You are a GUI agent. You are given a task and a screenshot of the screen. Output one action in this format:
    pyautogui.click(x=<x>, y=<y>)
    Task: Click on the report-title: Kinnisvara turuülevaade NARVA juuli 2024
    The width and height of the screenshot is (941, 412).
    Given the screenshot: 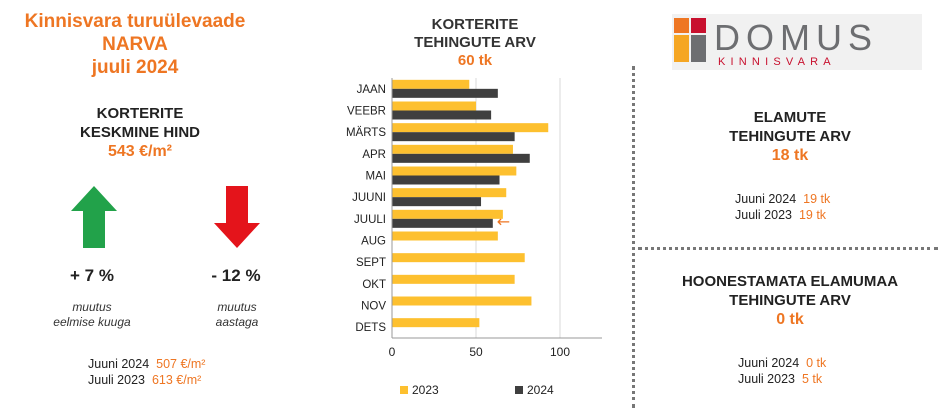 What is the action you would take?
    pyautogui.click(x=135, y=44)
    